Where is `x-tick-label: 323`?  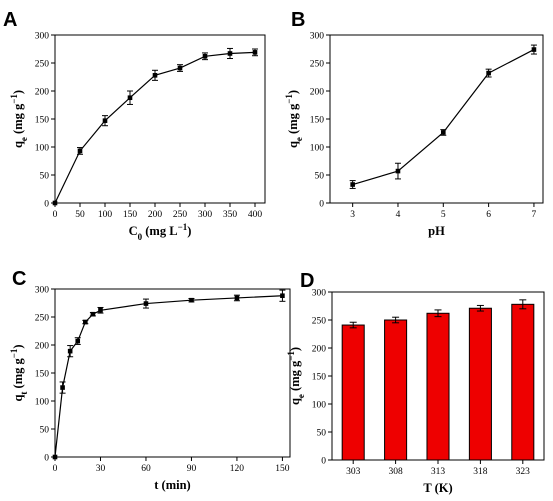 x-tick-label: 323 is located at coordinates (523, 472).